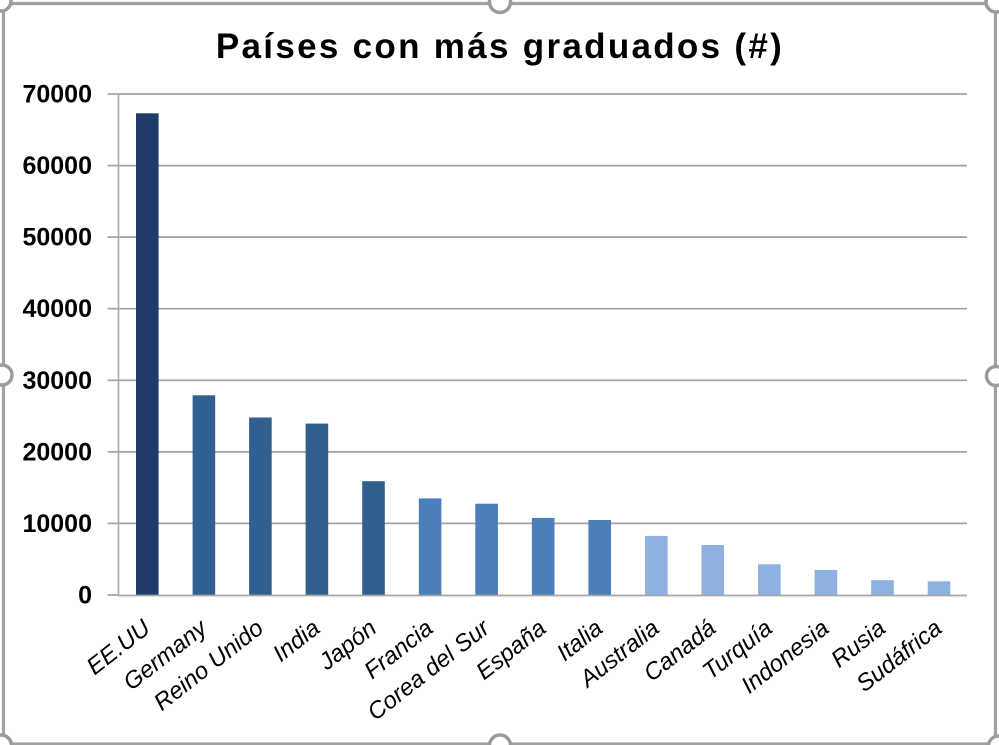 The image size is (999, 745). I want to click on svg-text: 40000, so click(57, 309).